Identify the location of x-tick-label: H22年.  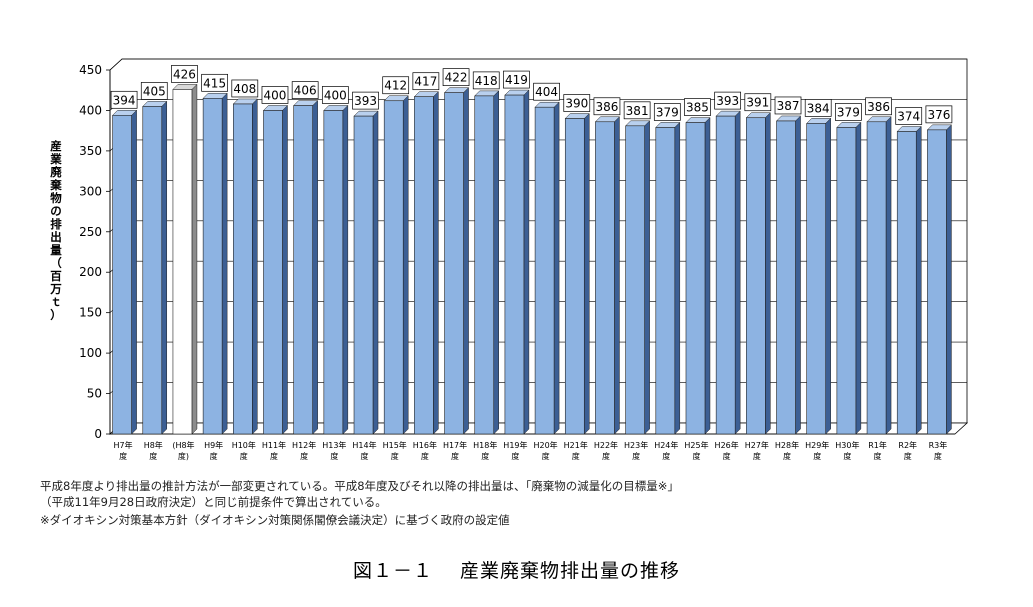
(606, 445).